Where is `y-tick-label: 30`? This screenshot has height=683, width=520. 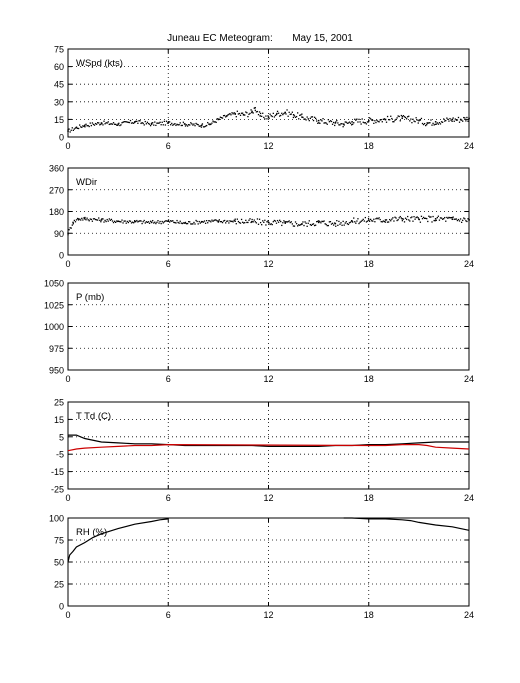 y-tick-label: 30 is located at coordinates (59, 102).